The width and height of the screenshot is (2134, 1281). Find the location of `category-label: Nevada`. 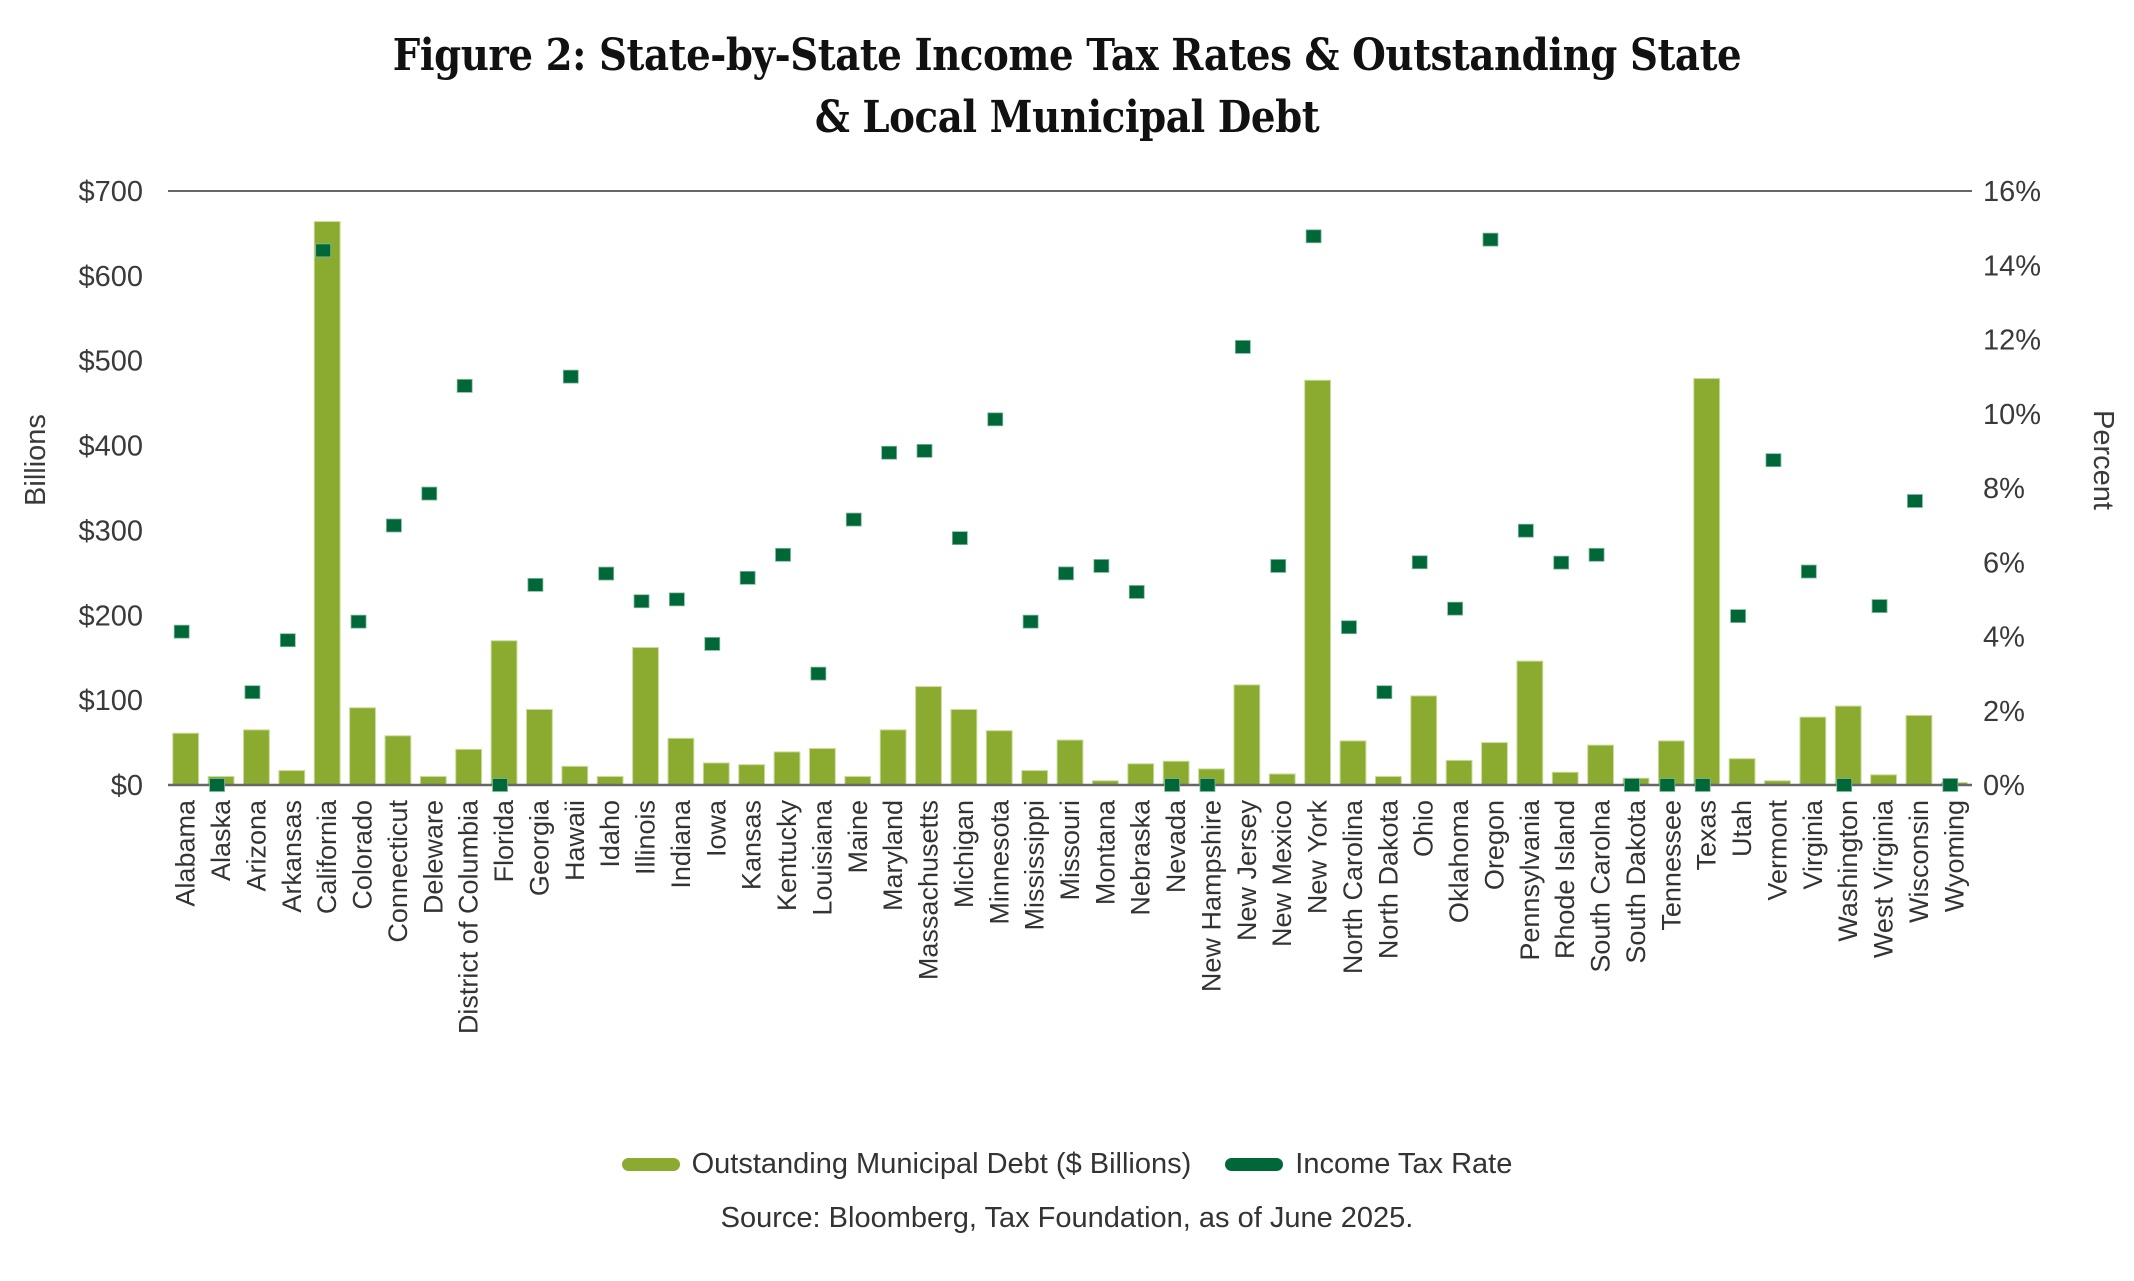

category-label: Nevada is located at coordinates (1176, 846).